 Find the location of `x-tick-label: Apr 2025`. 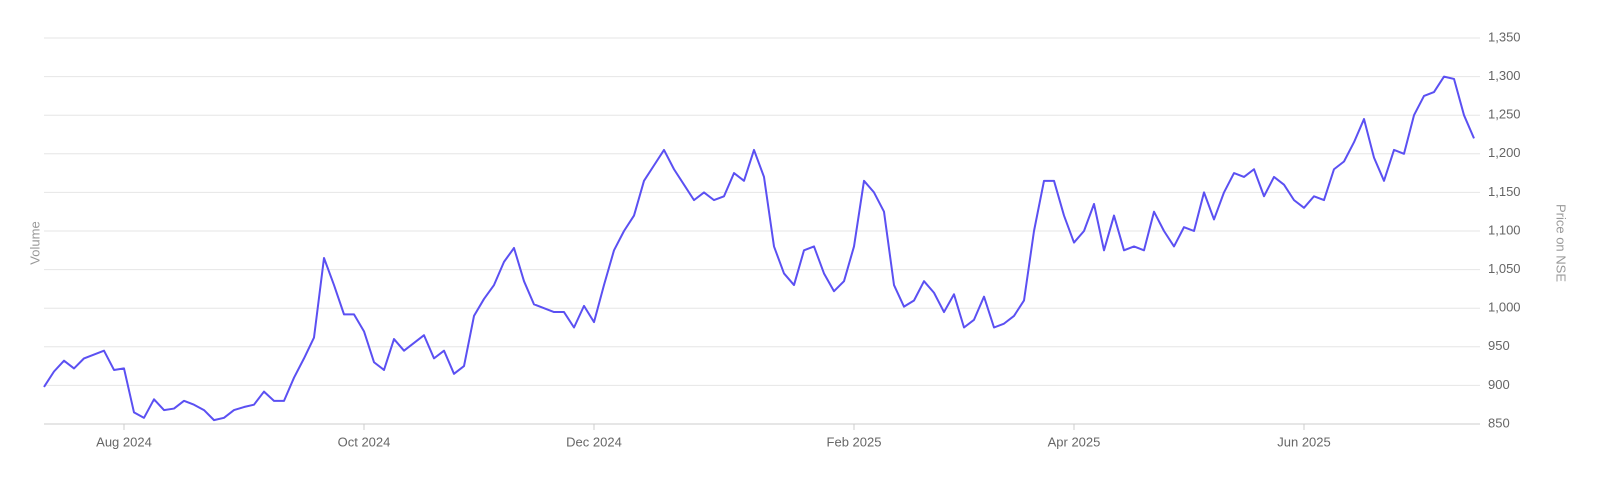

x-tick-label: Apr 2025 is located at coordinates (1074, 441).